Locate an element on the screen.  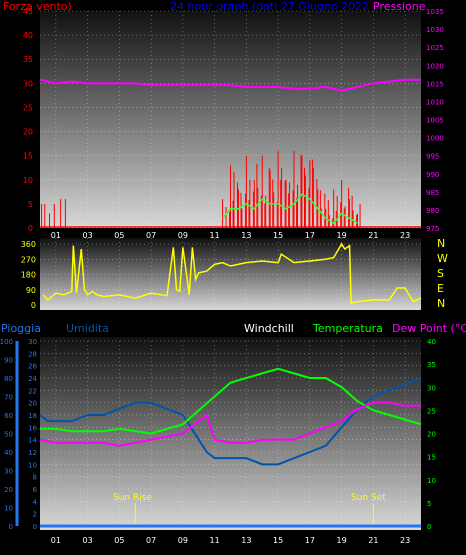
tick-label-rain: 100 is located at coordinates (6, 342).